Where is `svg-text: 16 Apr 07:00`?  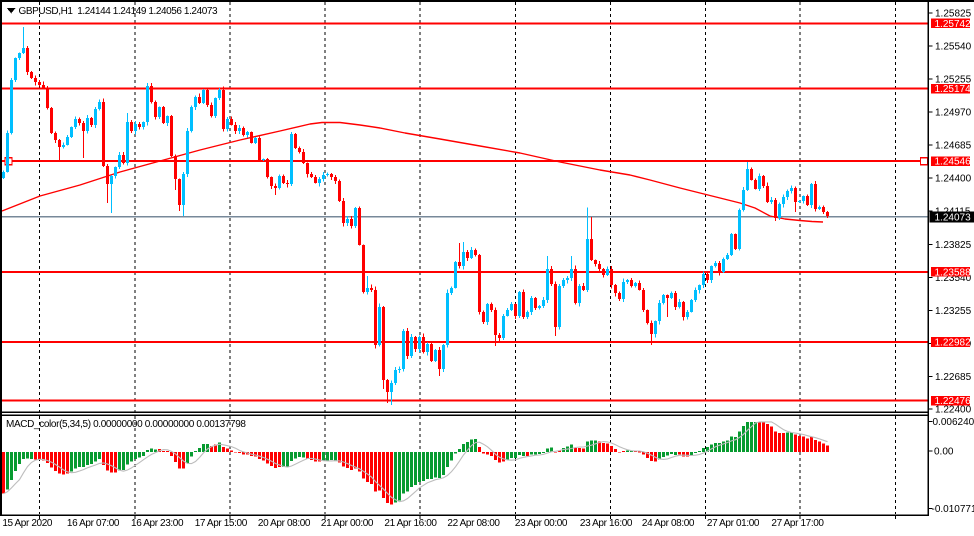
svg-text: 16 Apr 07:00 is located at coordinates (93, 523).